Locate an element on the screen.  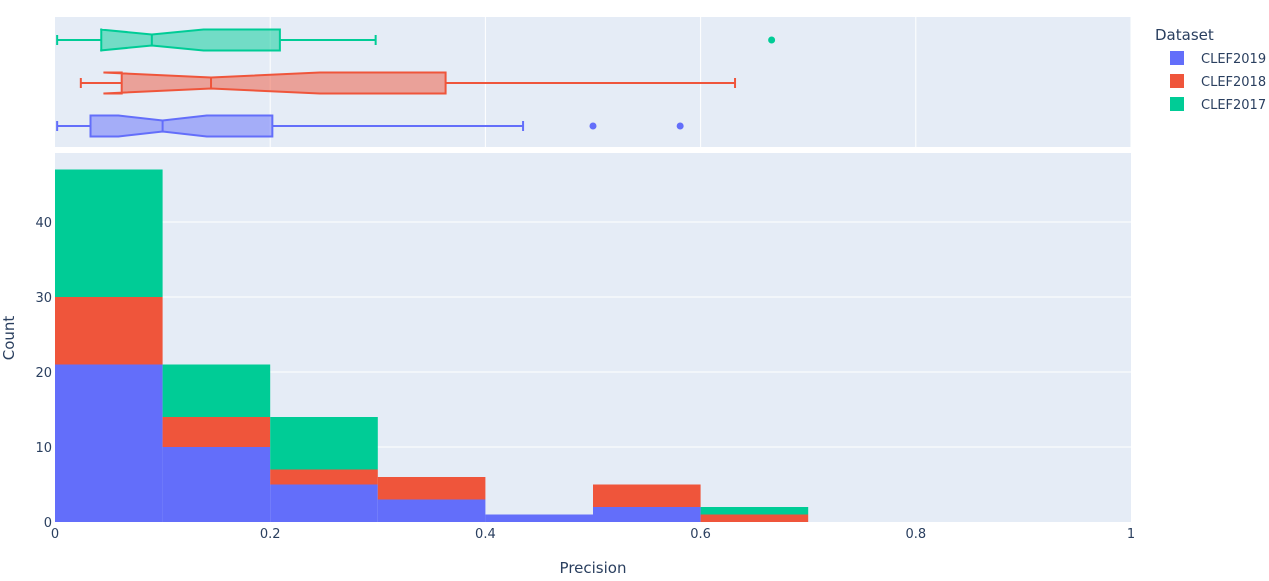
legend-swatch-clef2017 is located at coordinates (1177, 104).